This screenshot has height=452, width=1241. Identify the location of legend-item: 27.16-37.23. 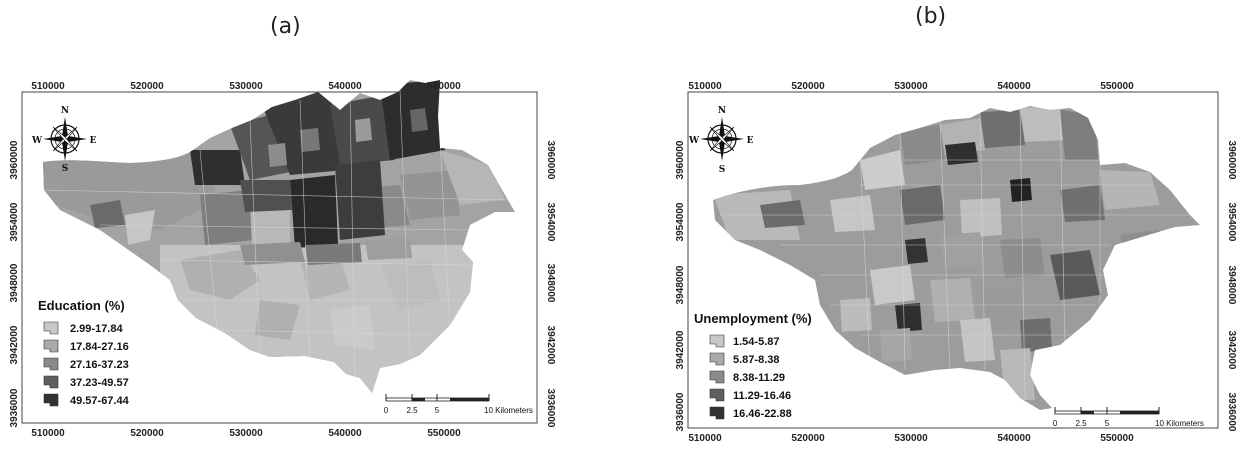
(99, 365).